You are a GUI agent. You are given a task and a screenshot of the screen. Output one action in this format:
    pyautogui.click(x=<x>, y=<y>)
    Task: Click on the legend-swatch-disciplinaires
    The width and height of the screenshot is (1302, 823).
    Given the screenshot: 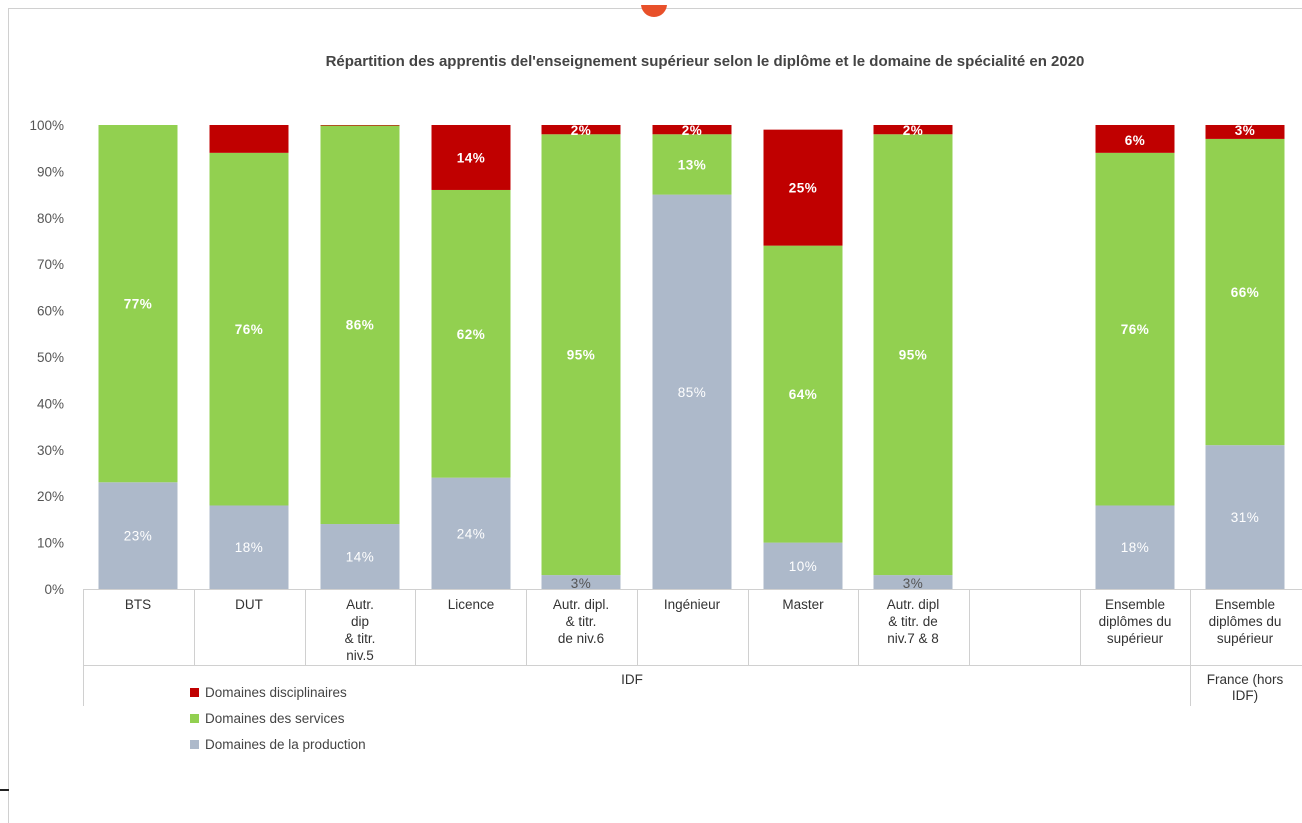 What is the action you would take?
    pyautogui.click(x=194, y=692)
    